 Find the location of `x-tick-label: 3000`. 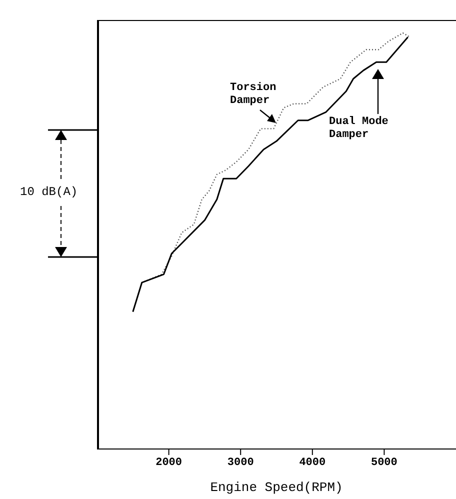

x-tick-label: 3000 is located at coordinates (240, 462).